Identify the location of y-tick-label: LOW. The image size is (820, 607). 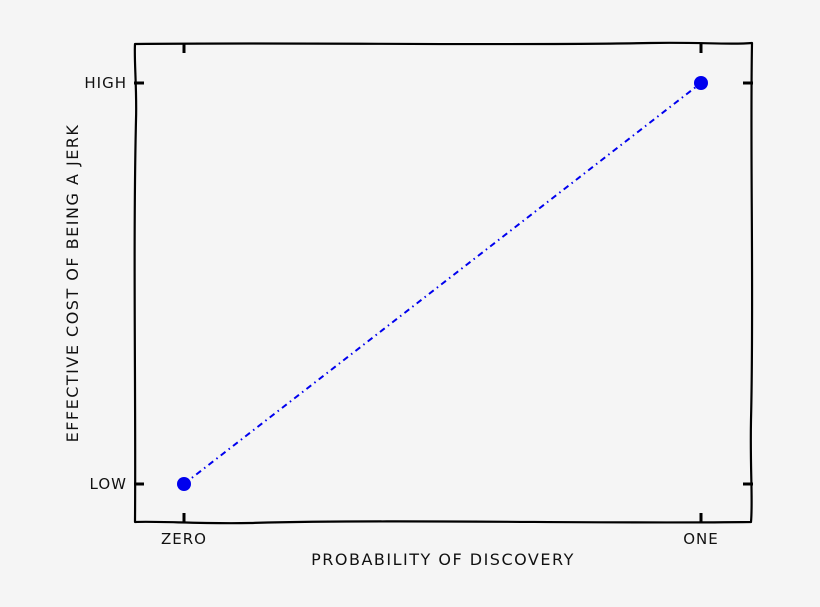
(108, 484).